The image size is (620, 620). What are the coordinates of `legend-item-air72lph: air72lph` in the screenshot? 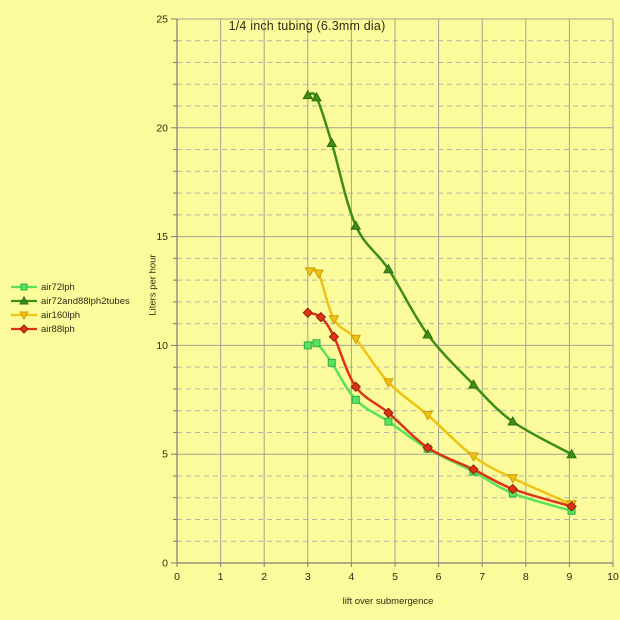 It's located at (70, 287).